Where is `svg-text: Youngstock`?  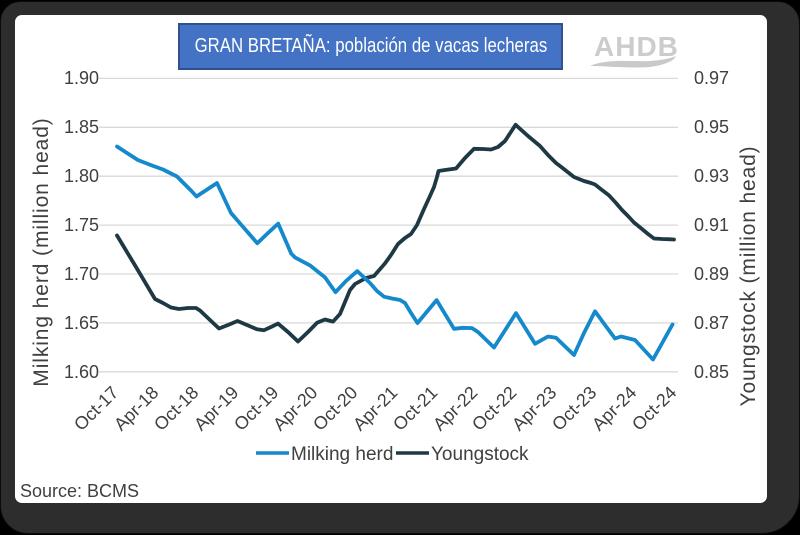
svg-text: Youngstock is located at coordinates (480, 454).